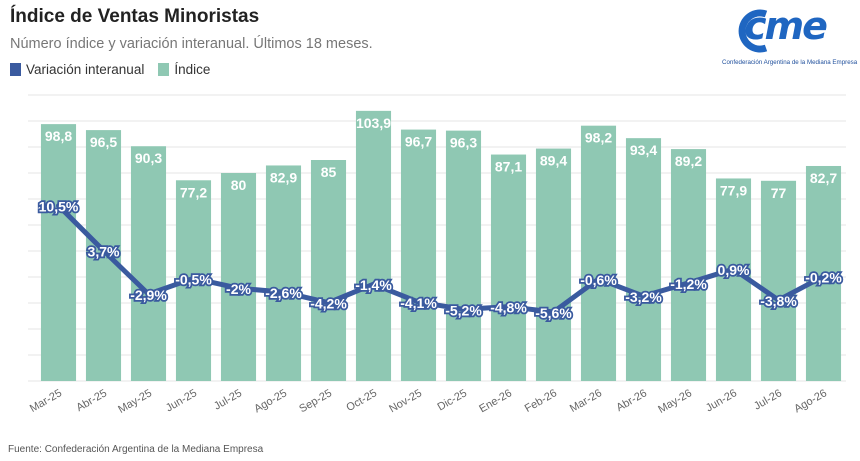 This screenshot has height=461, width=860. Describe the element at coordinates (103, 142) in the screenshot. I see `bar-value-label: 96,5` at that location.